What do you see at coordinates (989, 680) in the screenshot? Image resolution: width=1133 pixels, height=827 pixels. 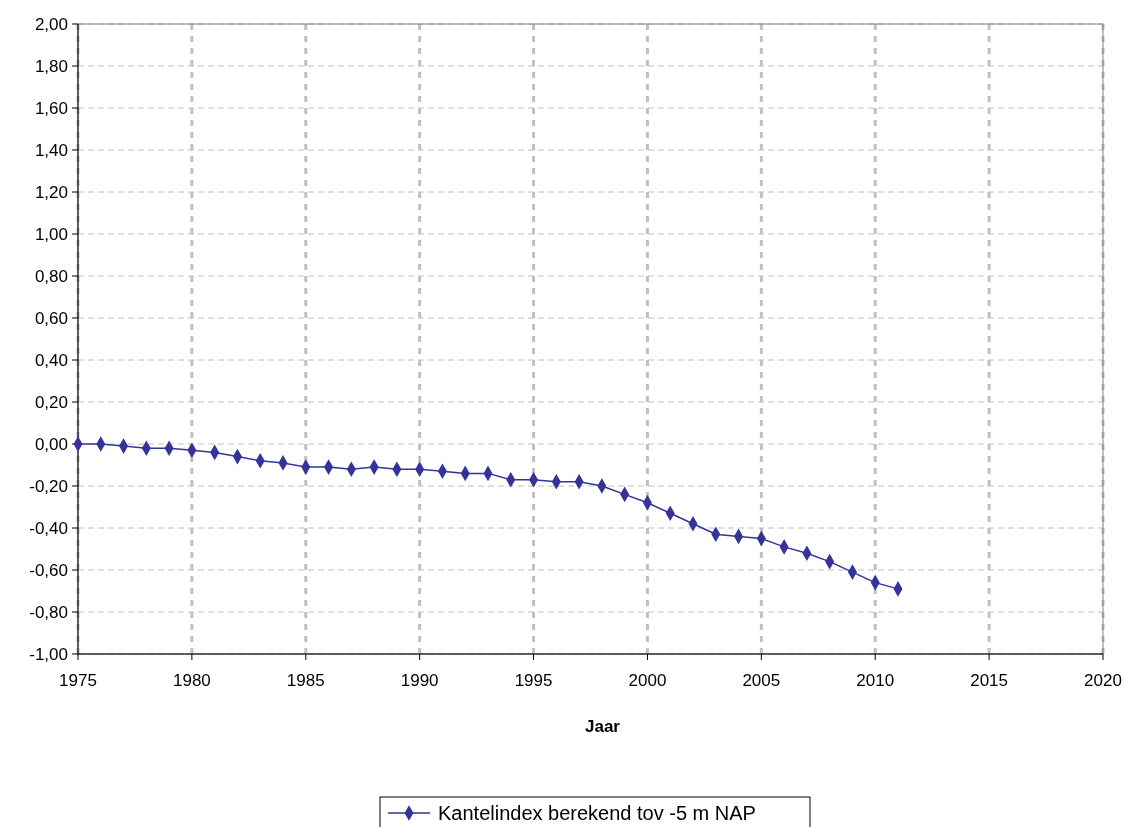 I see `x-tick-label: 2015` at bounding box center [989, 680].